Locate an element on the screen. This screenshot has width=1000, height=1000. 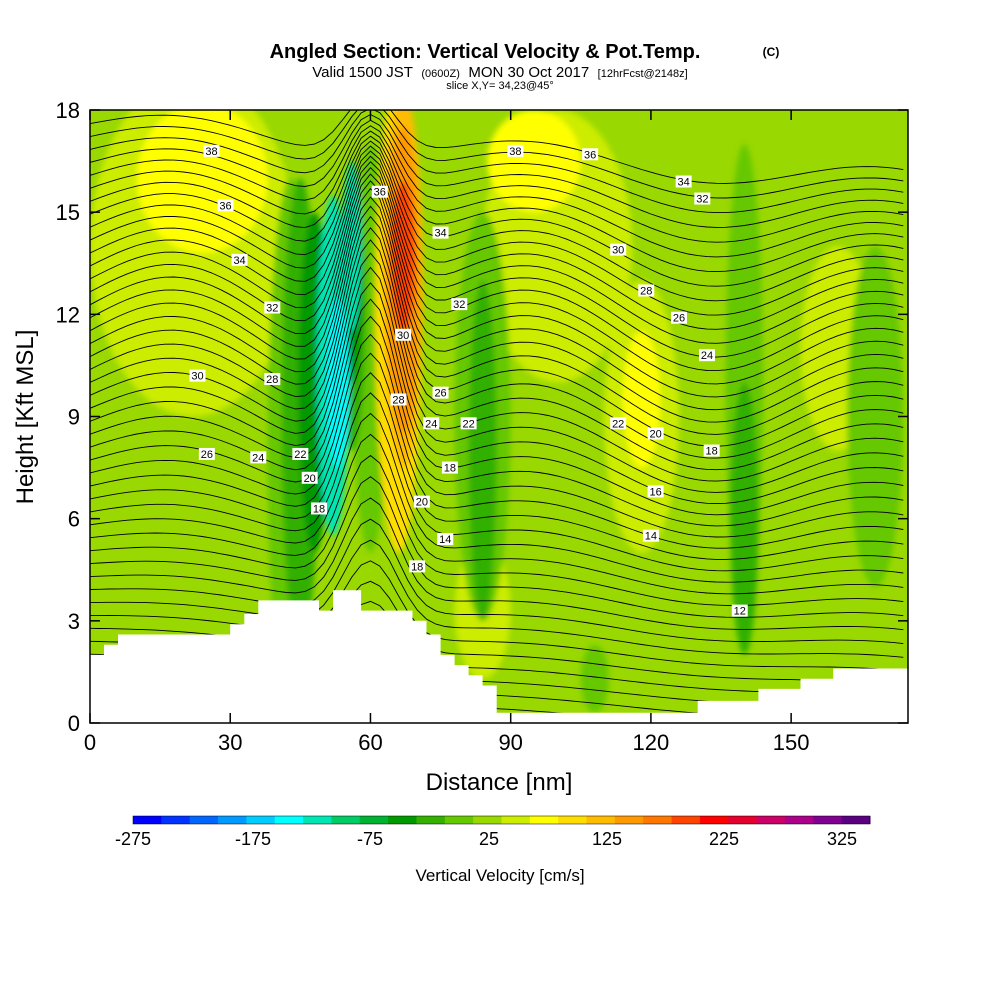
y-tick-label: 12 is located at coordinates (68, 314).